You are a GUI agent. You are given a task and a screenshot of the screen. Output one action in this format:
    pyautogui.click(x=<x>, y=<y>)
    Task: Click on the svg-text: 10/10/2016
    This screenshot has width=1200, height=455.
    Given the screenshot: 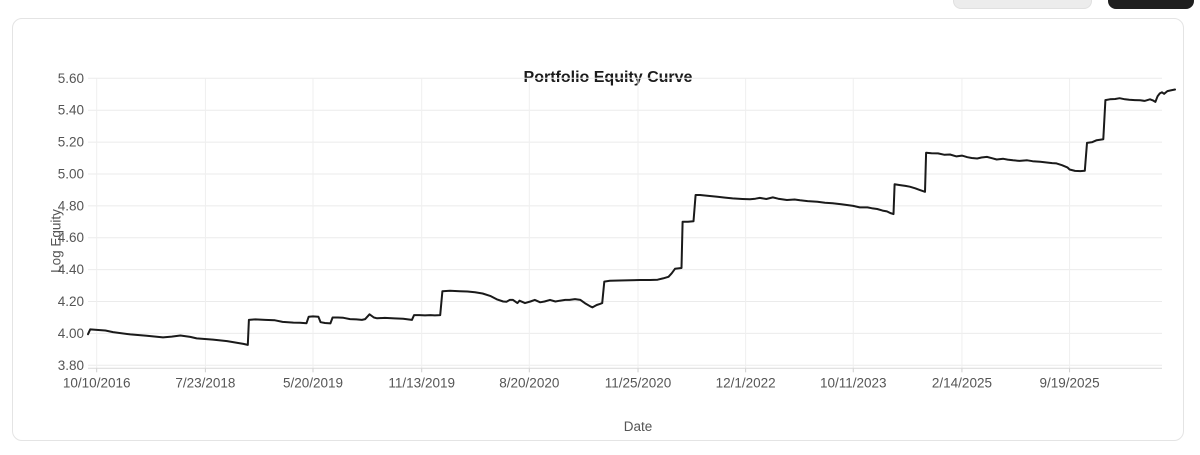 What is the action you would take?
    pyautogui.click(x=97, y=383)
    